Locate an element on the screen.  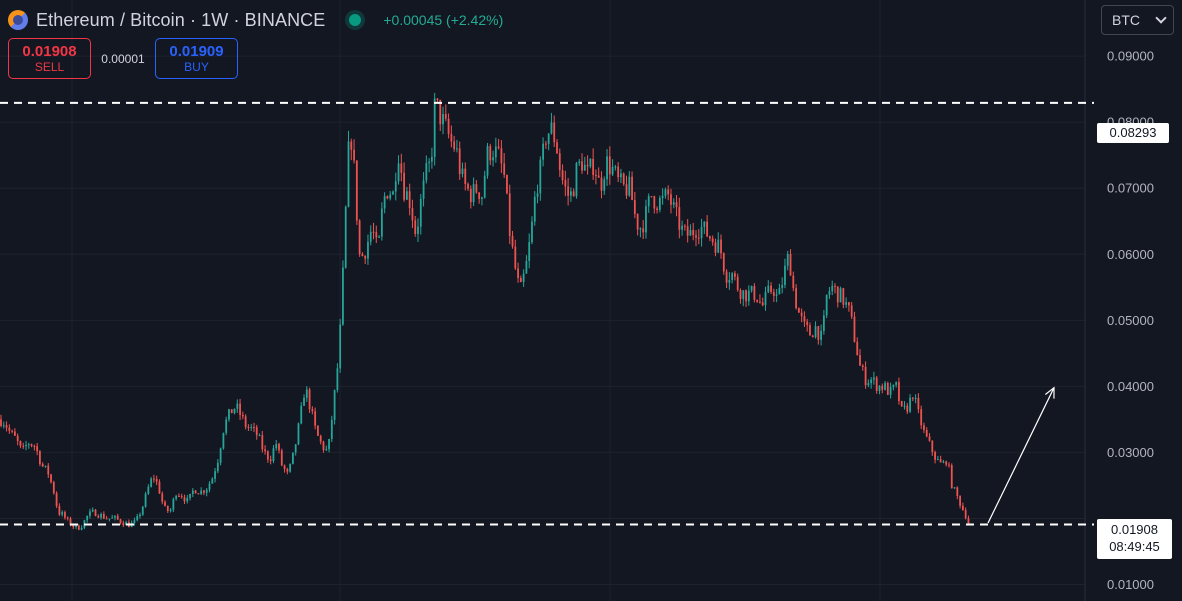
symbol-title: Ethereum / Bitcoin · 1W · BINANCE is located at coordinates (181, 19).